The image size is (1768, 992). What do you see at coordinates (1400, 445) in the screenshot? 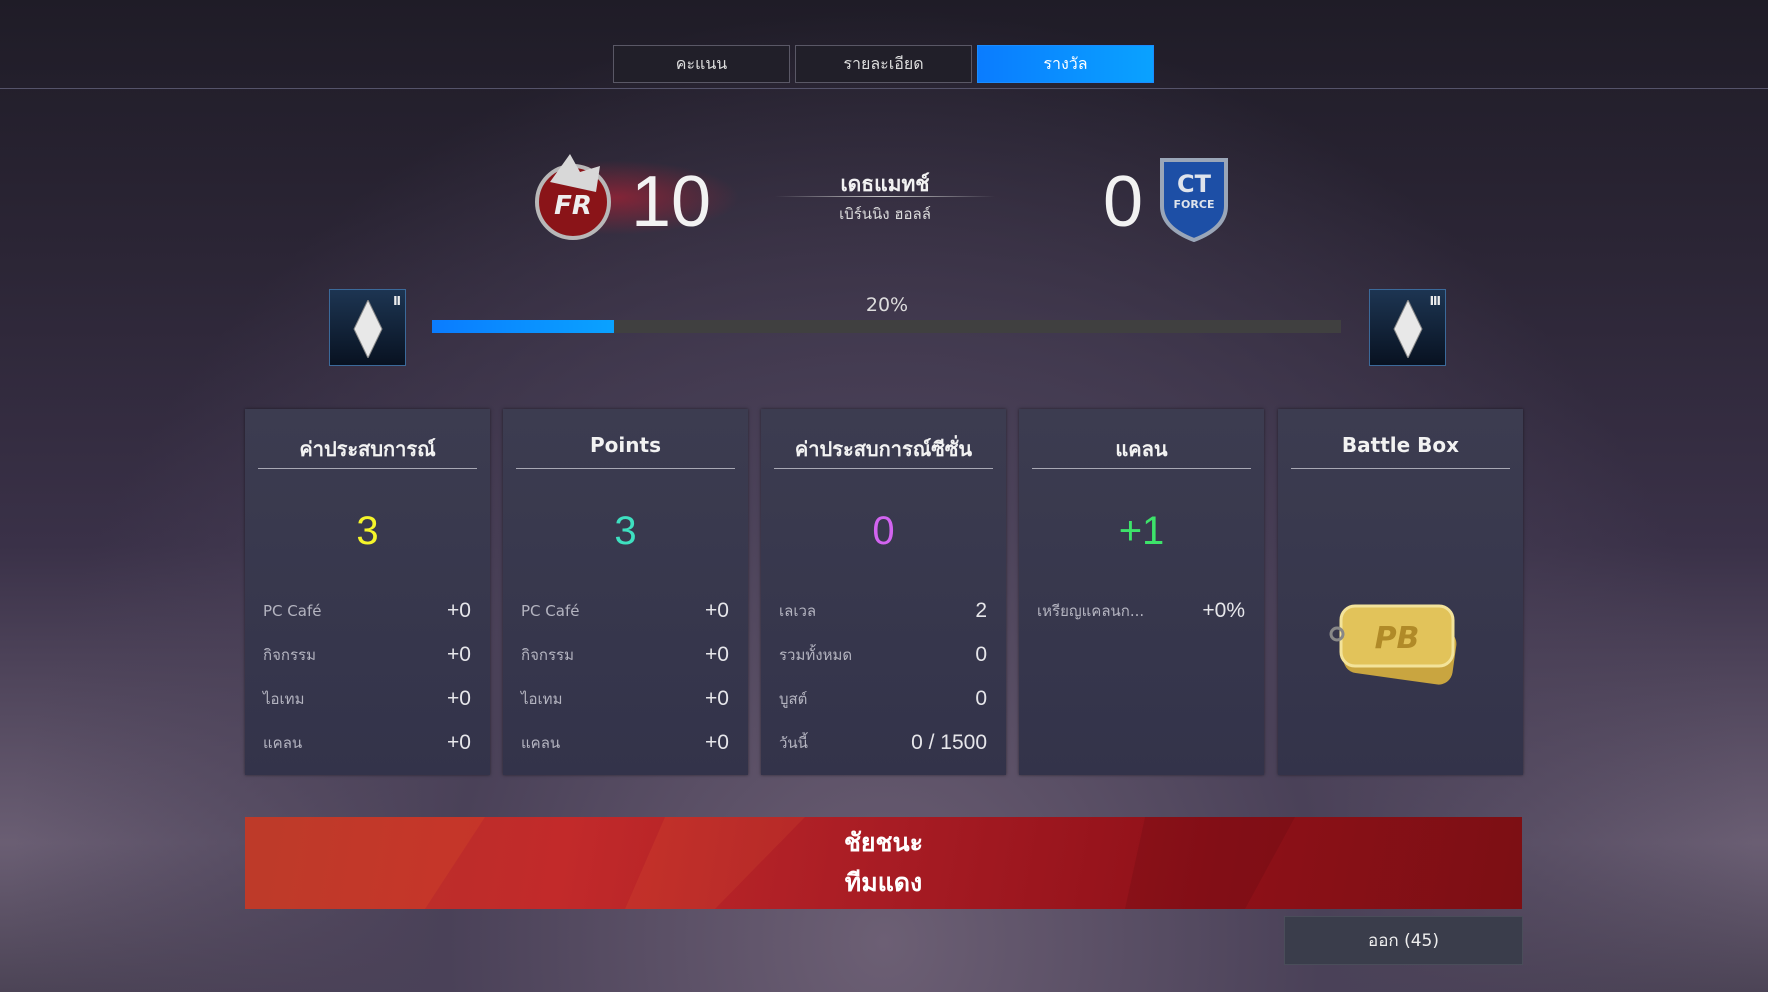
I see `card-title: Battle Box` at bounding box center [1400, 445].